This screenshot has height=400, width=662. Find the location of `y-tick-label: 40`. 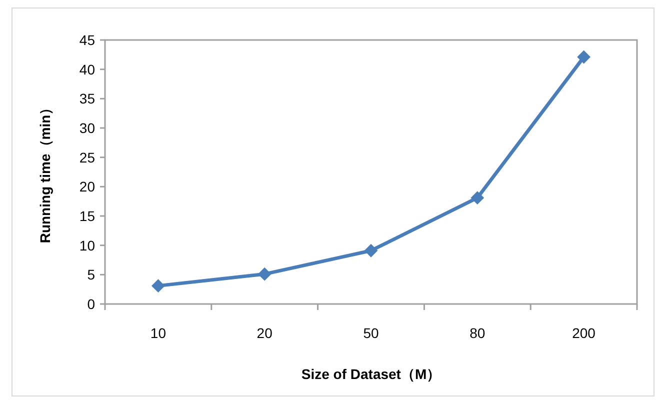

y-tick-label: 40 is located at coordinates (87, 69).